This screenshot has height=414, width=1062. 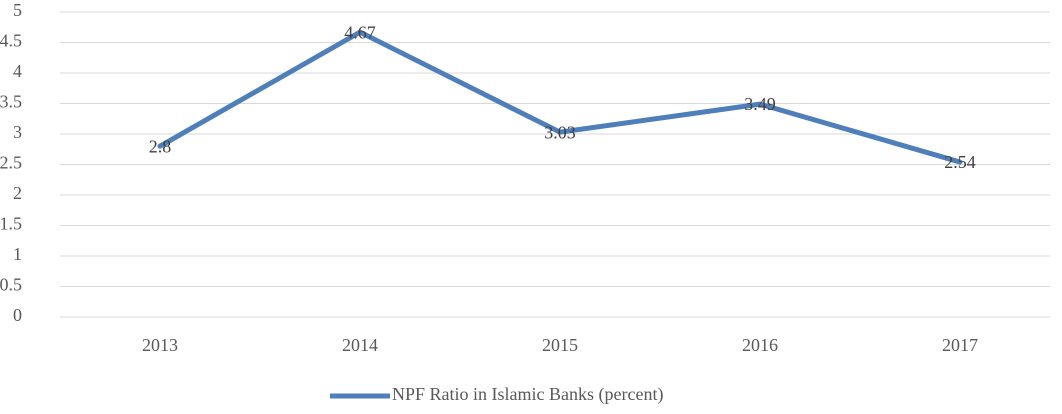 I want to click on y-tick-label: 2.5, so click(x=11, y=163).